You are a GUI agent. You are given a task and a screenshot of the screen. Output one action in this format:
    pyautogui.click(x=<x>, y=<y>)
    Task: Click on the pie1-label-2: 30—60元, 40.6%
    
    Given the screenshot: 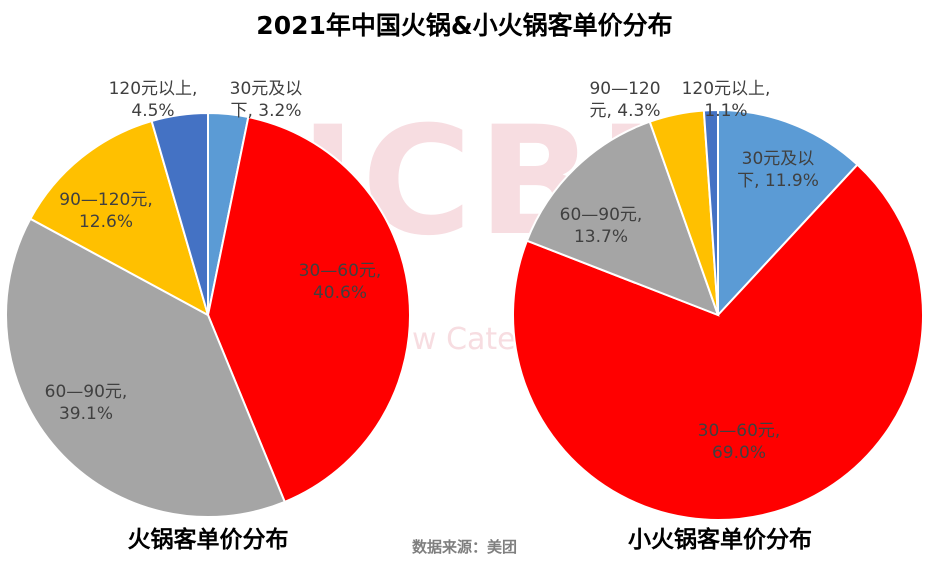 What is the action you would take?
    pyautogui.click(x=340, y=282)
    